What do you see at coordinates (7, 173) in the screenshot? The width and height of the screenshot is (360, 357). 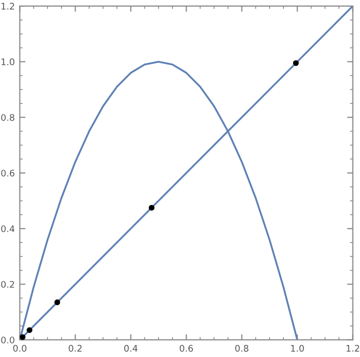 I see `y-tick-label: 0.6` at bounding box center [7, 173].